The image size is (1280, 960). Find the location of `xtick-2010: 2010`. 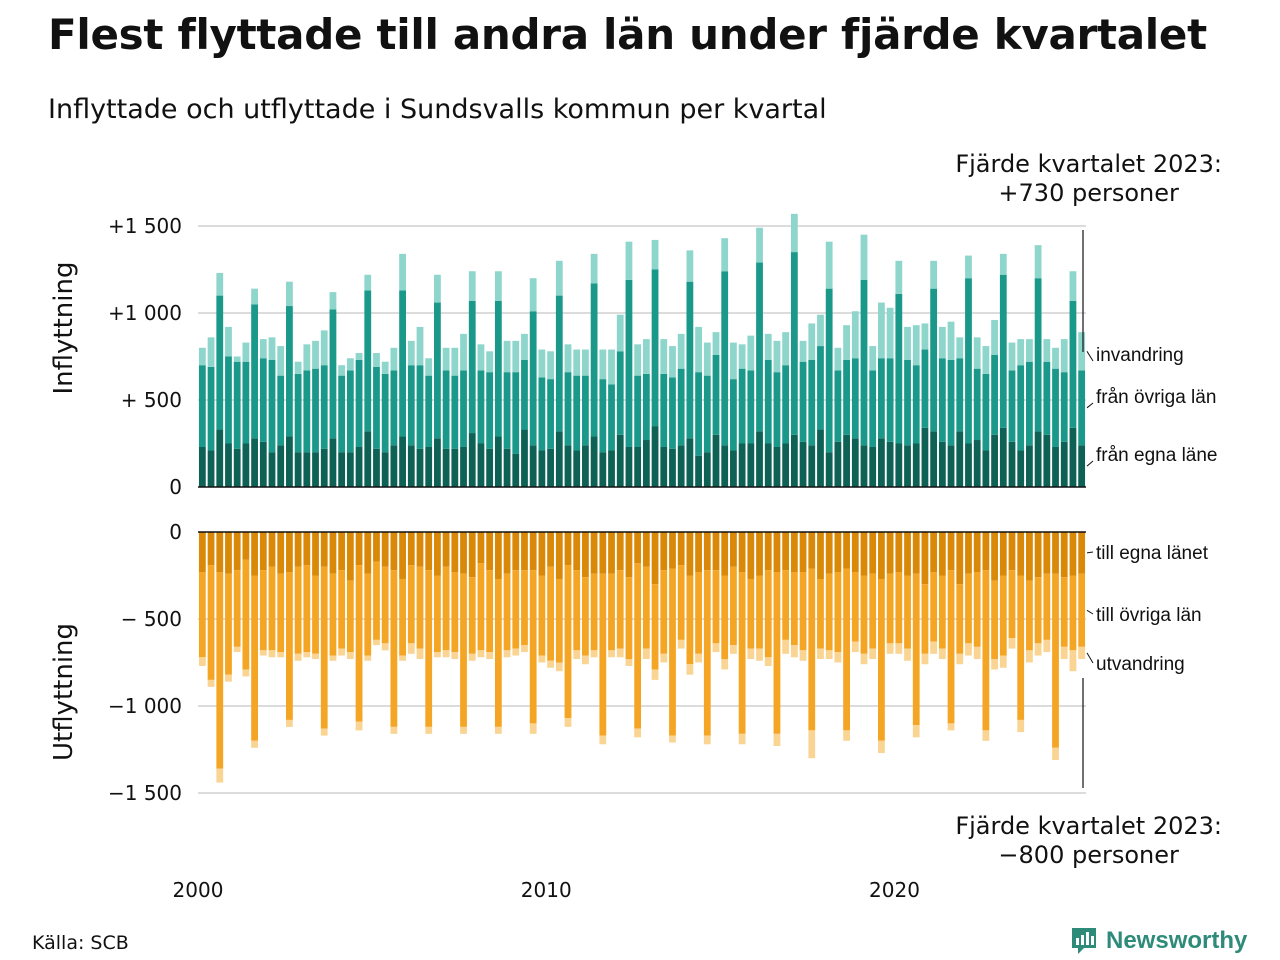

xtick-2010: 2010 is located at coordinates (546, 890).